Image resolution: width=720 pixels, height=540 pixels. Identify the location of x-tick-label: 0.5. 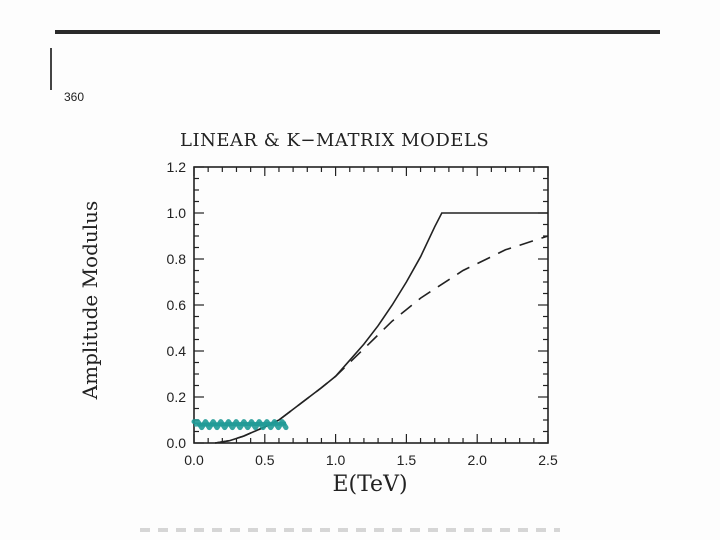
(265, 460).